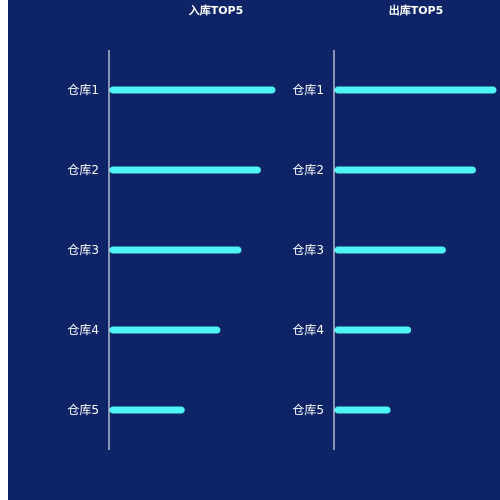 The width and height of the screenshot is (500, 500). Describe the element at coordinates (216, 10) in the screenshot. I see `chart-title: 入库TOP5` at that location.